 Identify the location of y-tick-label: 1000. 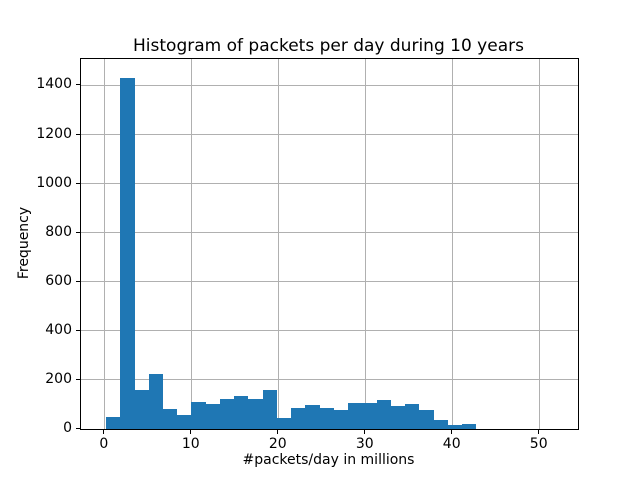
(54, 182).